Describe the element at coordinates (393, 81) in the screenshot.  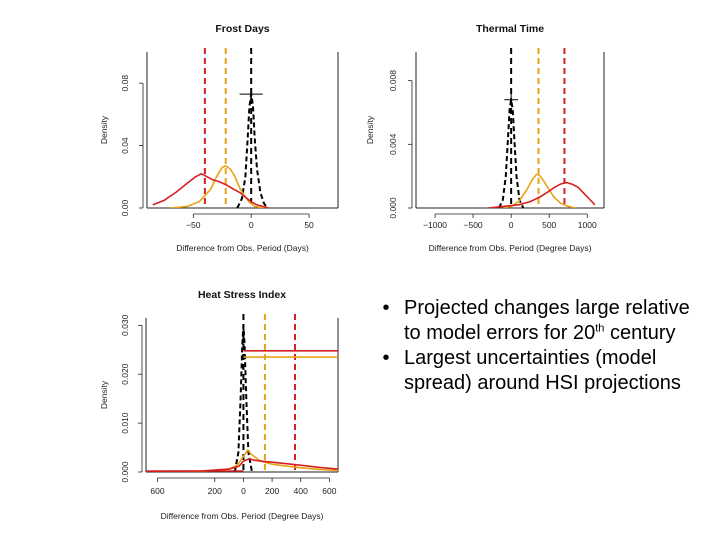
I see `y-tick-label: 0.008` at that location.